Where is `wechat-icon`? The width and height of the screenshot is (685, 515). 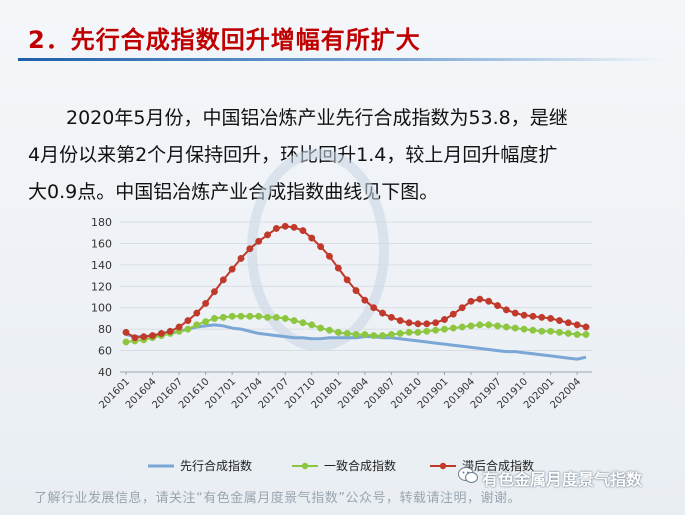
wechat-icon is located at coordinates (468, 475).